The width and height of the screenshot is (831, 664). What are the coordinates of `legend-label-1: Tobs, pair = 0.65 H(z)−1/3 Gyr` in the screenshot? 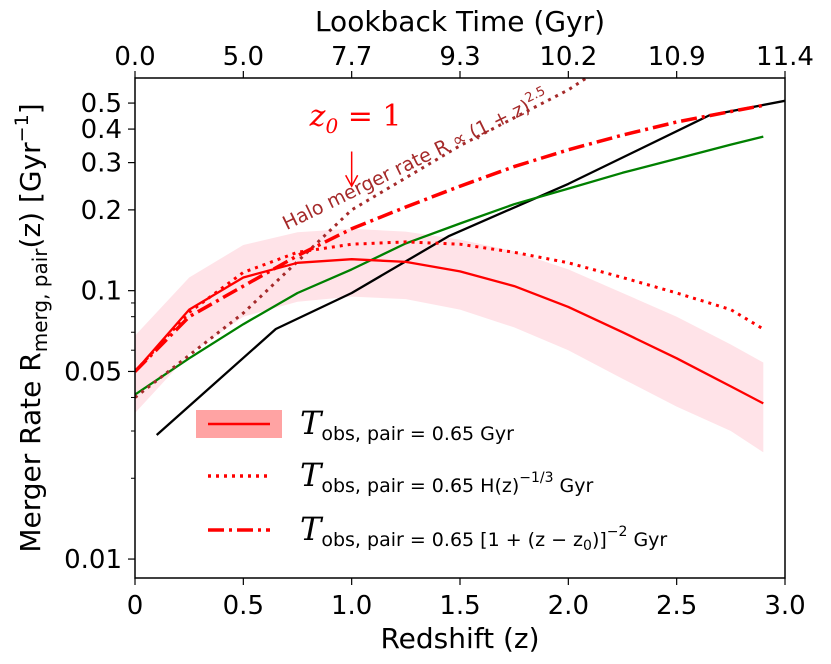 It's located at (447, 476).